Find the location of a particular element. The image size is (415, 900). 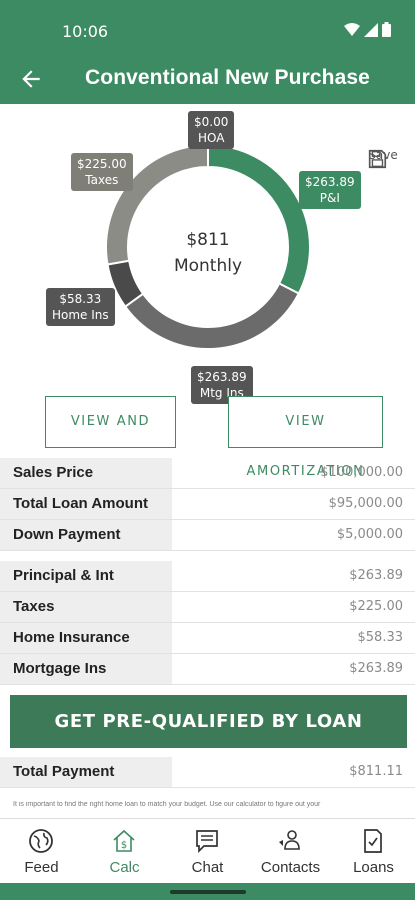

globe-icon is located at coordinates (41, 841).